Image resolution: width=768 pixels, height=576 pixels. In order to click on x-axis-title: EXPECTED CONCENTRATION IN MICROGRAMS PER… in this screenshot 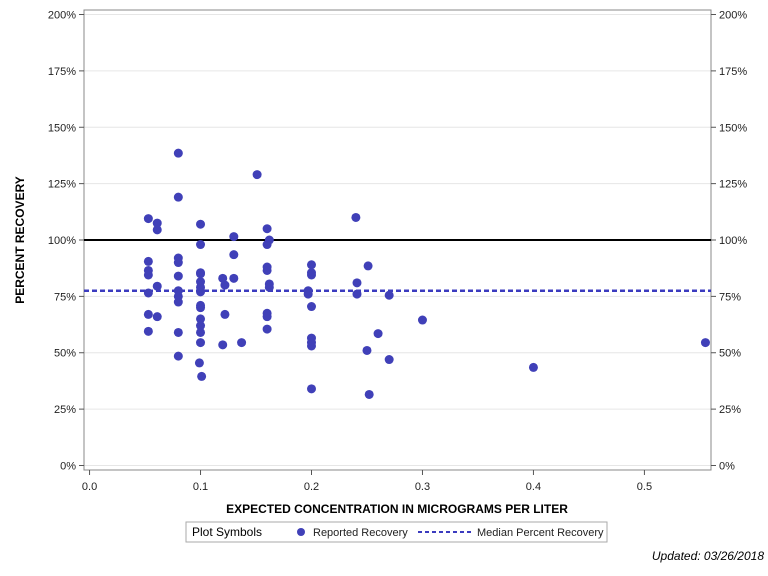, I will do `click(397, 509)`.